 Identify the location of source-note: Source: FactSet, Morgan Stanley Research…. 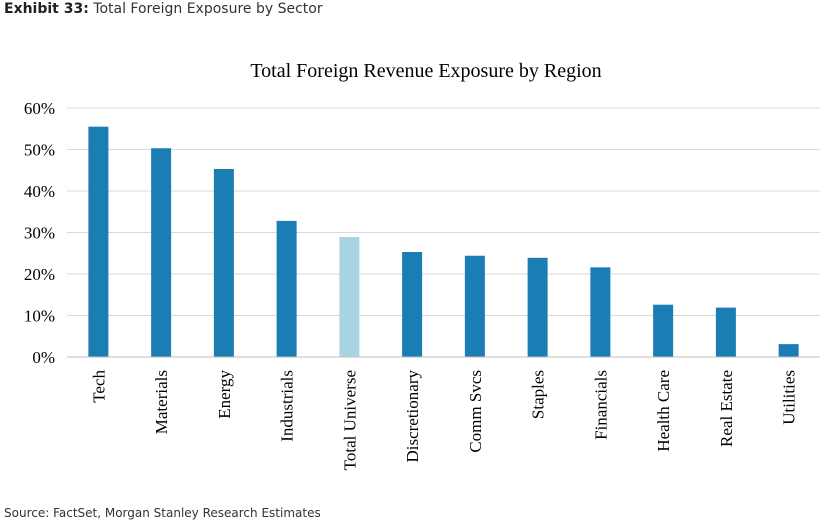
(162, 513).